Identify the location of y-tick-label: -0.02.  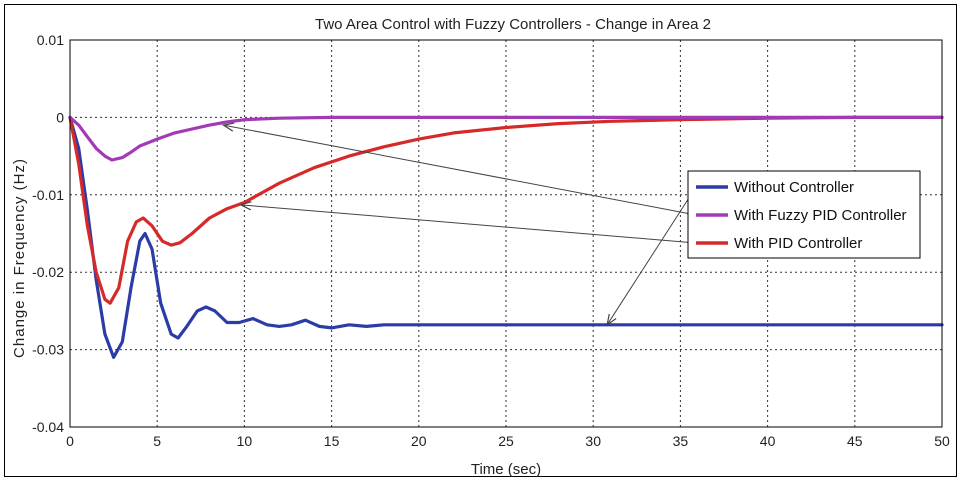
(48, 272).